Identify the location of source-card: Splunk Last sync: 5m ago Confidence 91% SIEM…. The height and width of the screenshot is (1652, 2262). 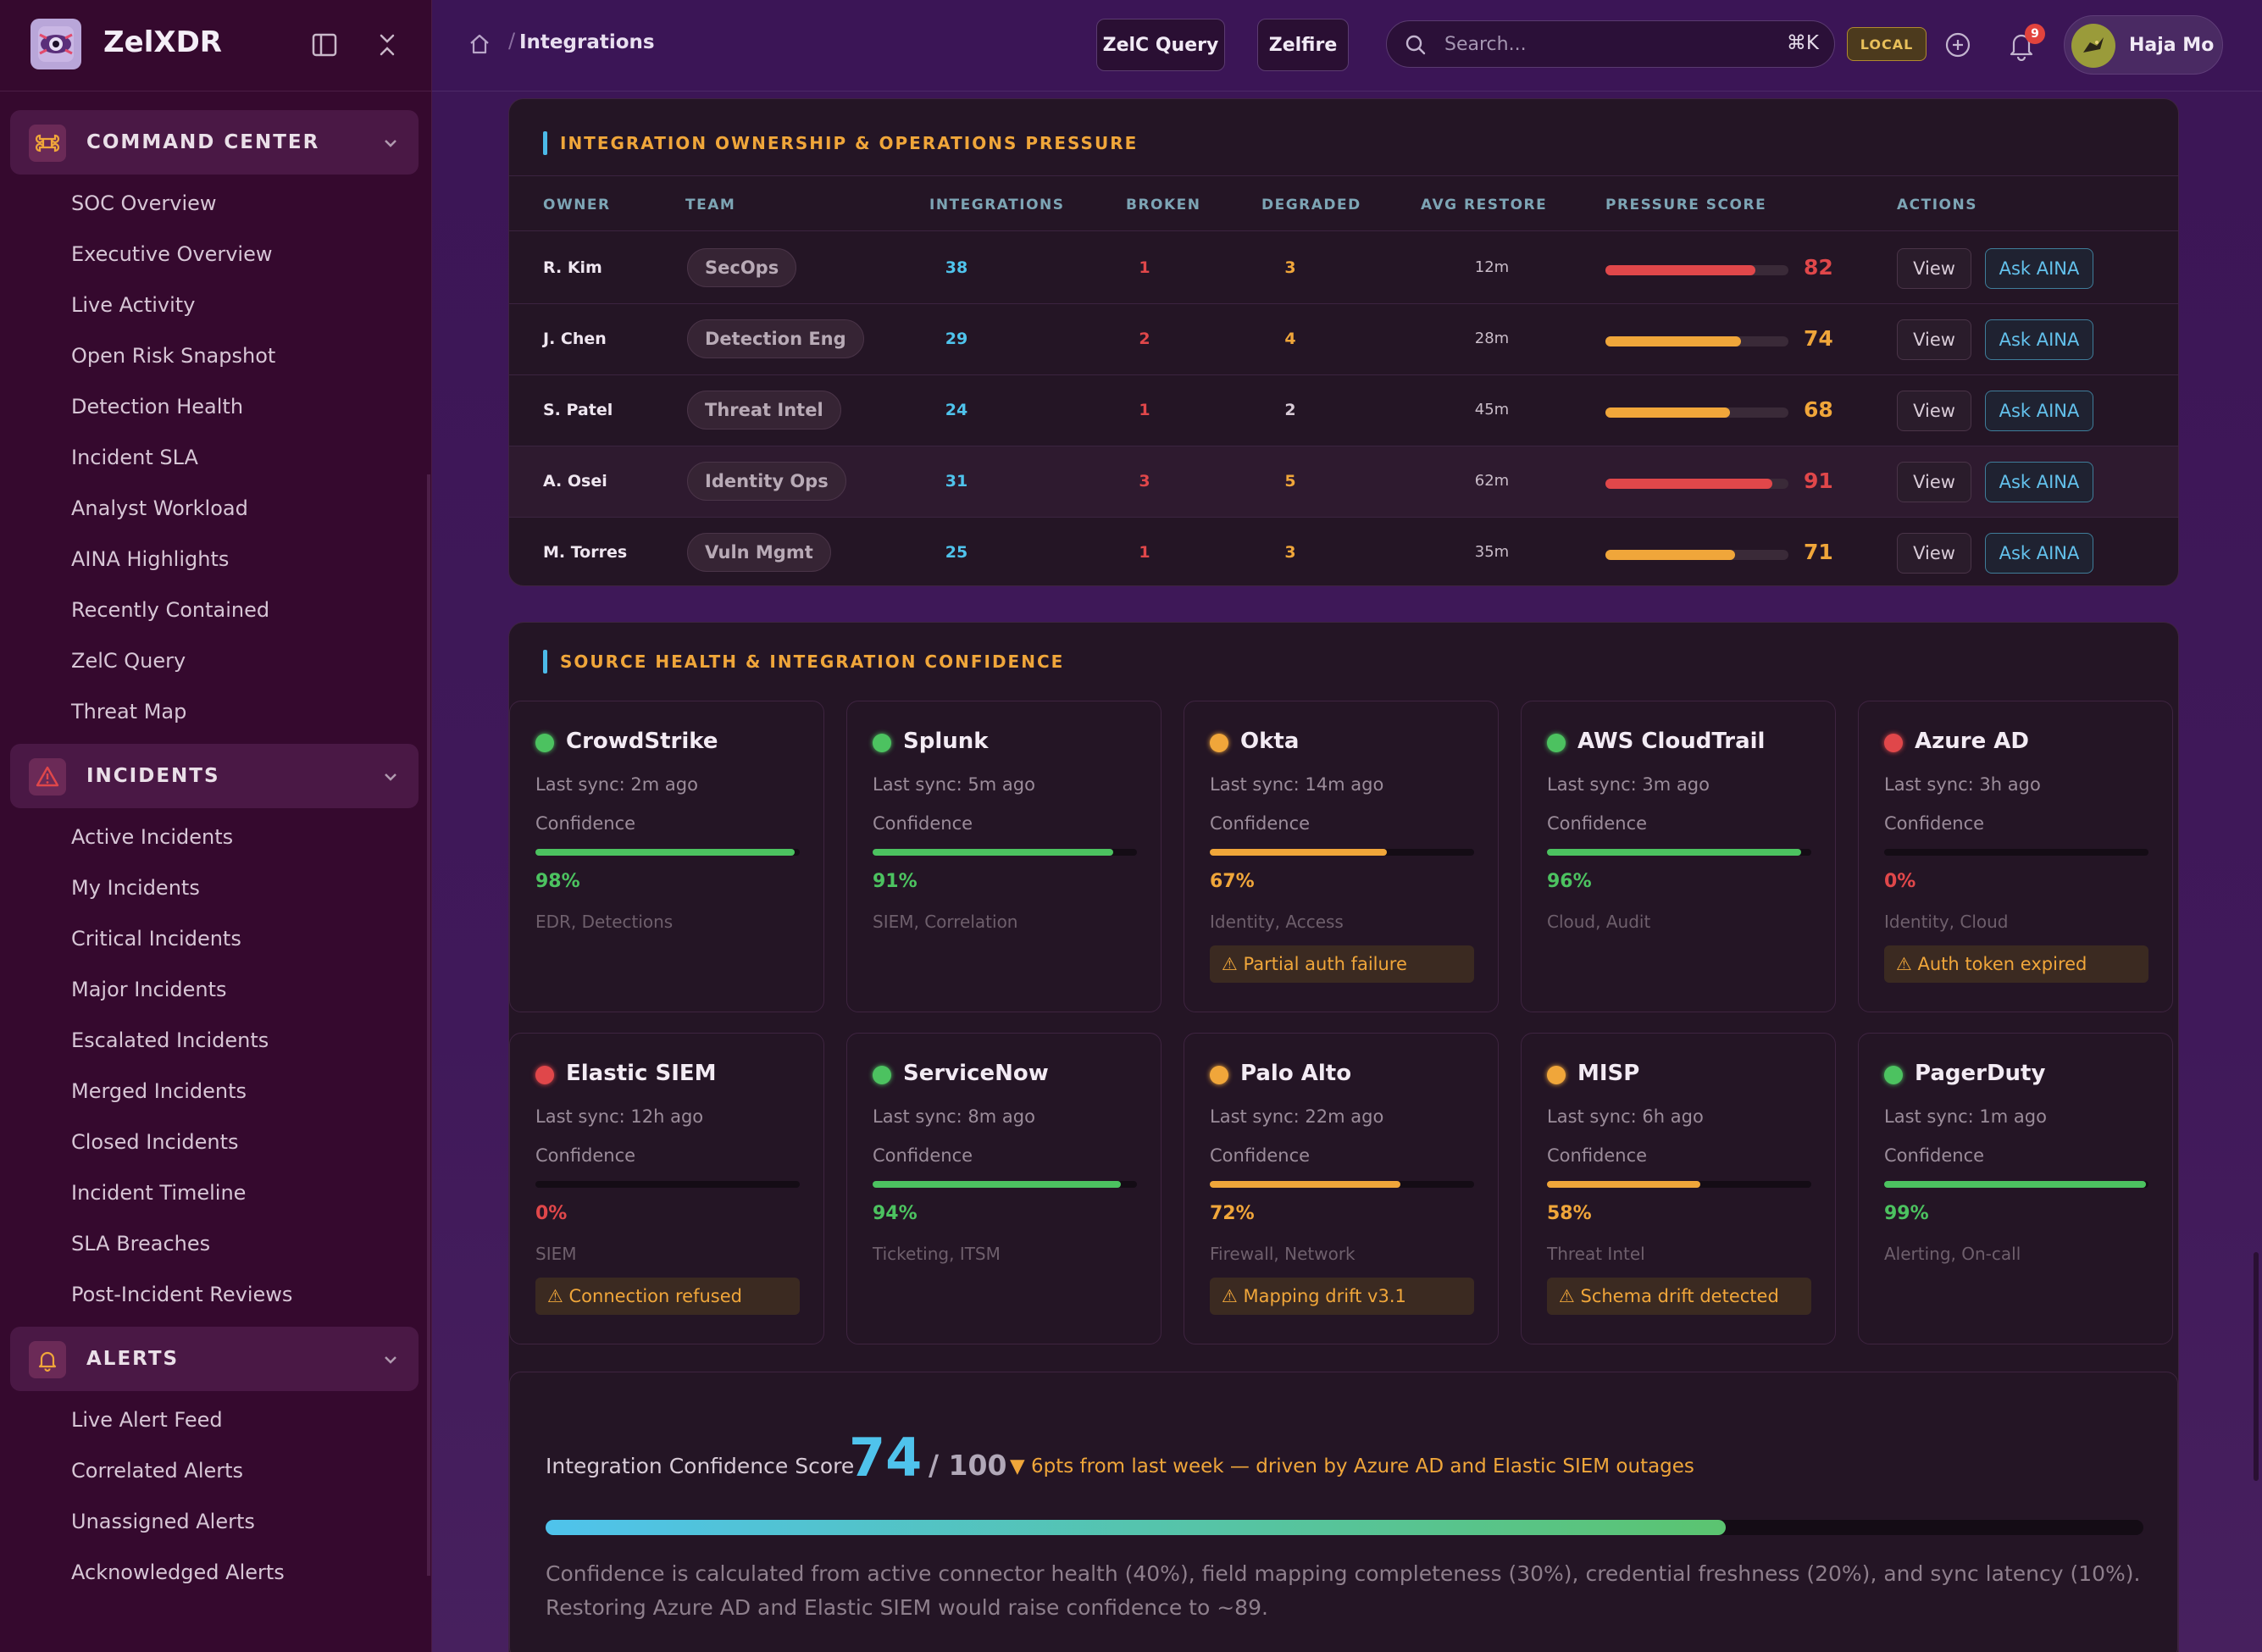
(1003, 856).